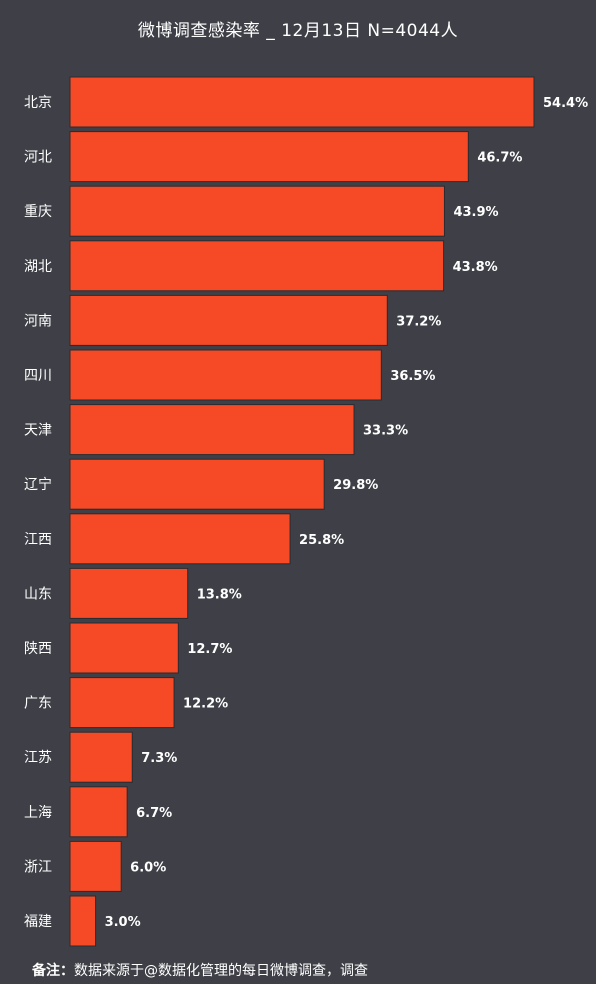  Describe the element at coordinates (418, 321) in the screenshot. I see `value-label-5: 37.2%` at that location.